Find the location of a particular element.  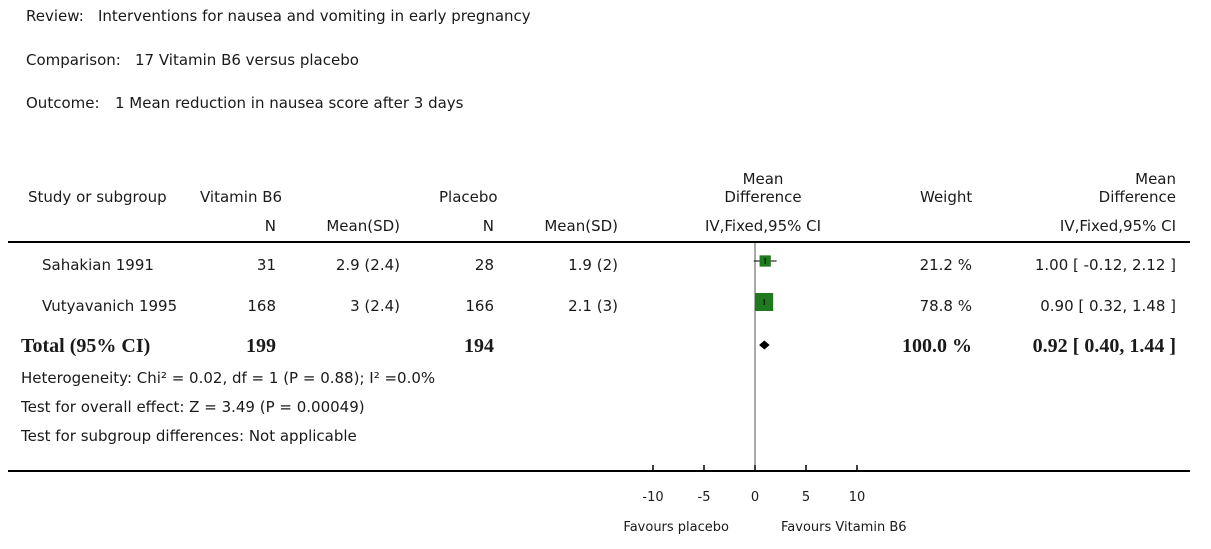

study-weight: 78.8 % is located at coordinates (945, 306).